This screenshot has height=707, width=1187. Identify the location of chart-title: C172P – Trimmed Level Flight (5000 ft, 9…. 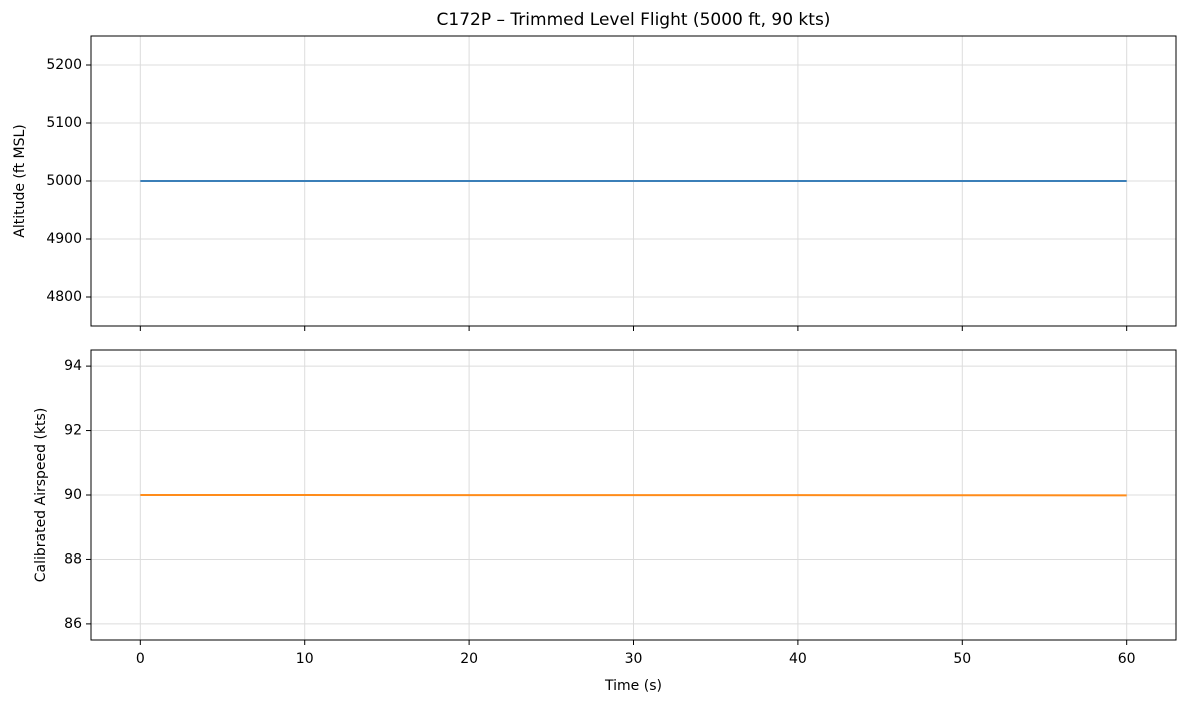
(634, 20).